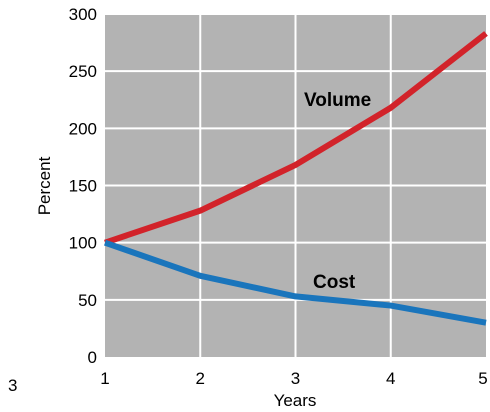 The image size is (490, 412). Describe the element at coordinates (337, 100) in the screenshot. I see `series-label-volume: Volume` at that location.